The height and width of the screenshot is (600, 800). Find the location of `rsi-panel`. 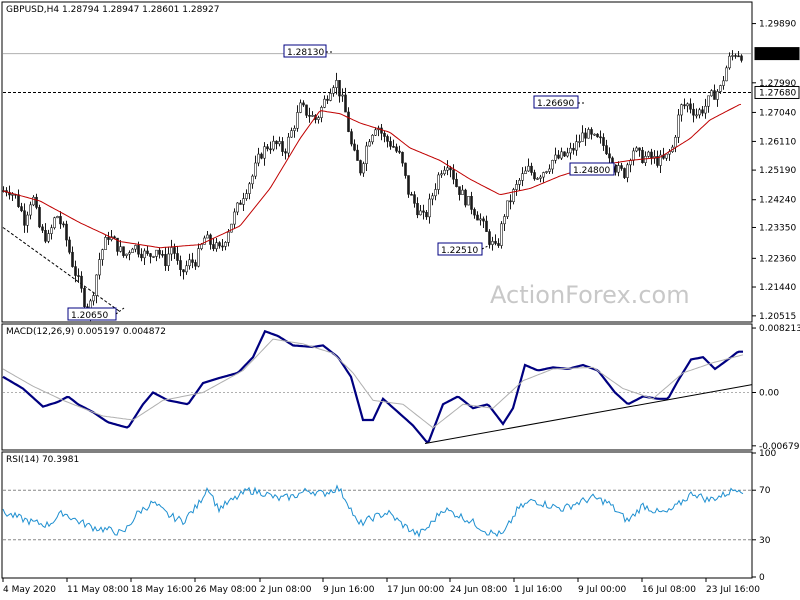

rsi-panel is located at coordinates (376, 512).